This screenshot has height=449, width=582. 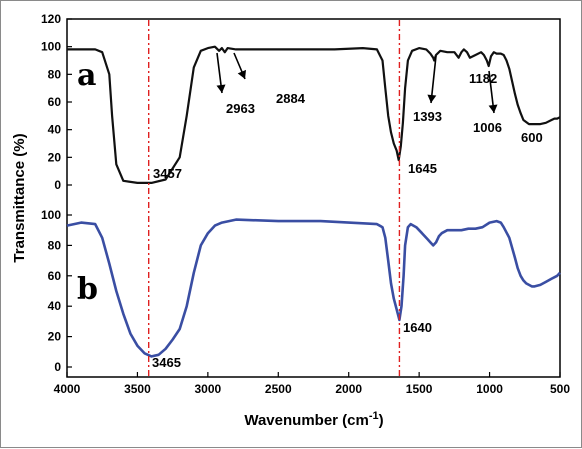 I want to click on y-axis-title: Transmittance (%), so click(x=19, y=197).